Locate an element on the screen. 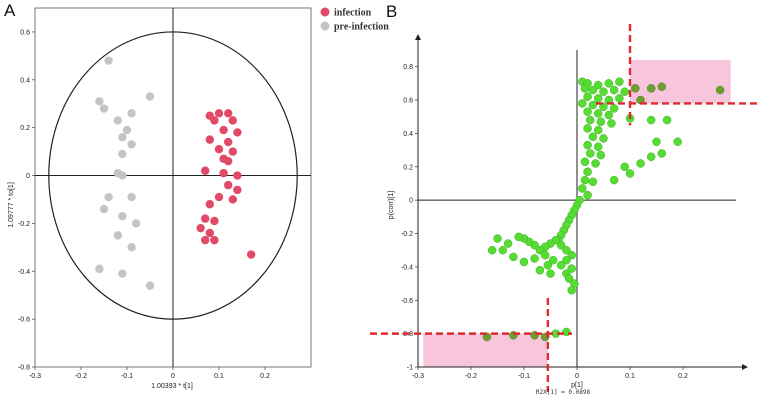 This screenshot has width=762, height=401. chart-b-xtick-label: -0.1 is located at coordinates (524, 376).